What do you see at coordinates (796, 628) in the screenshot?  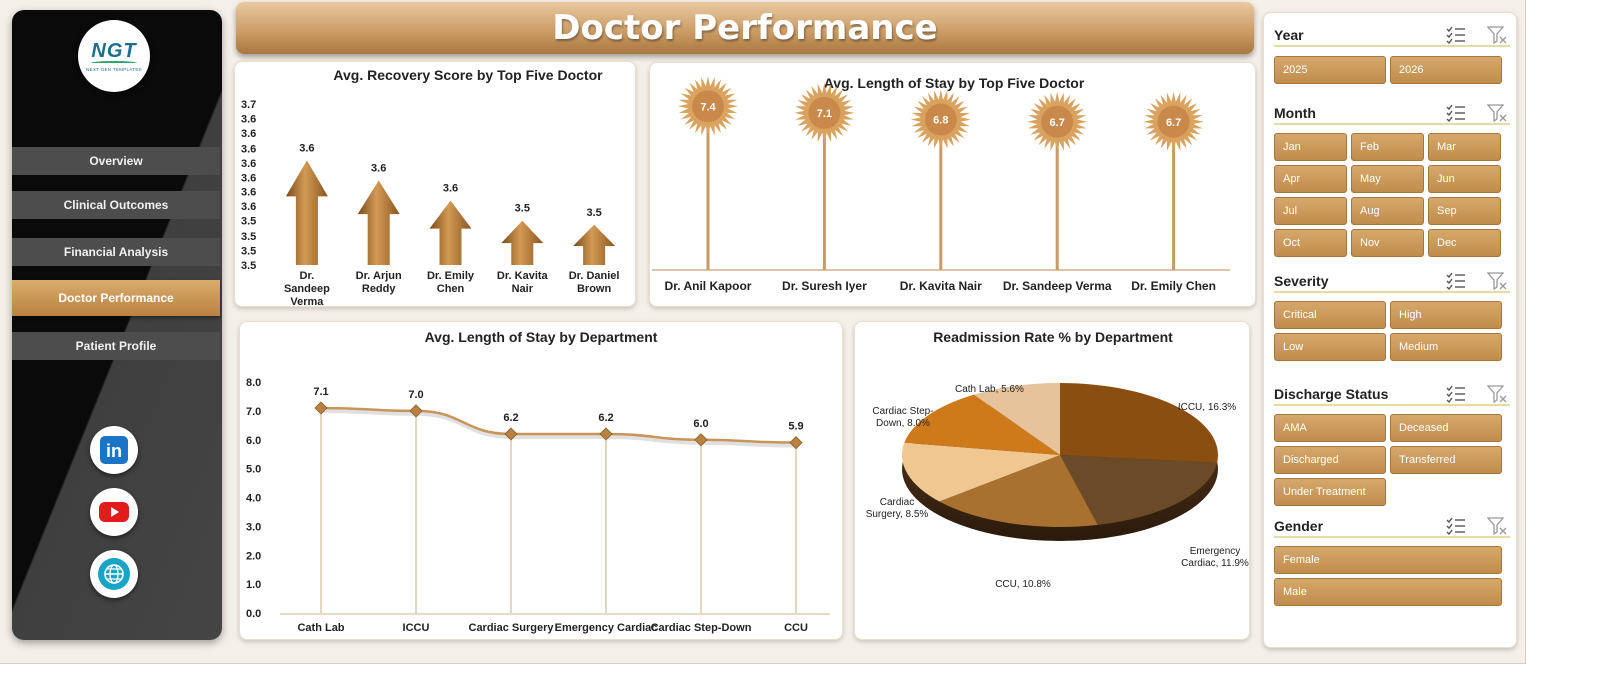 I see `x-category-label: CCU` at bounding box center [796, 628].